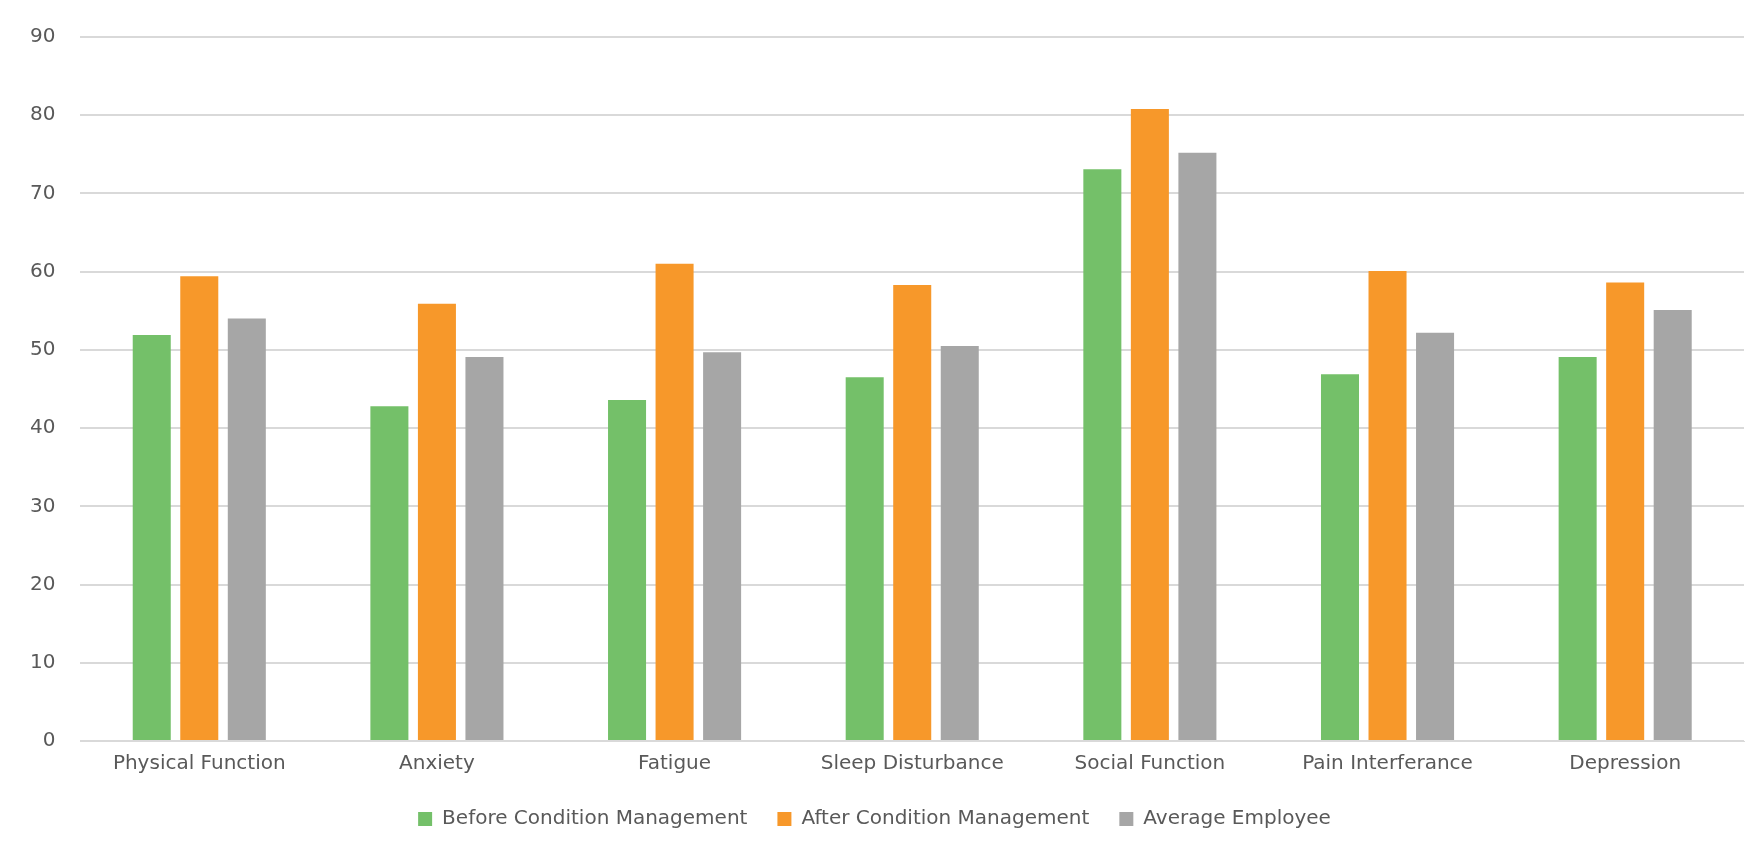 The height and width of the screenshot is (844, 1754). I want to click on y-tick-label: 10, so click(43, 660).